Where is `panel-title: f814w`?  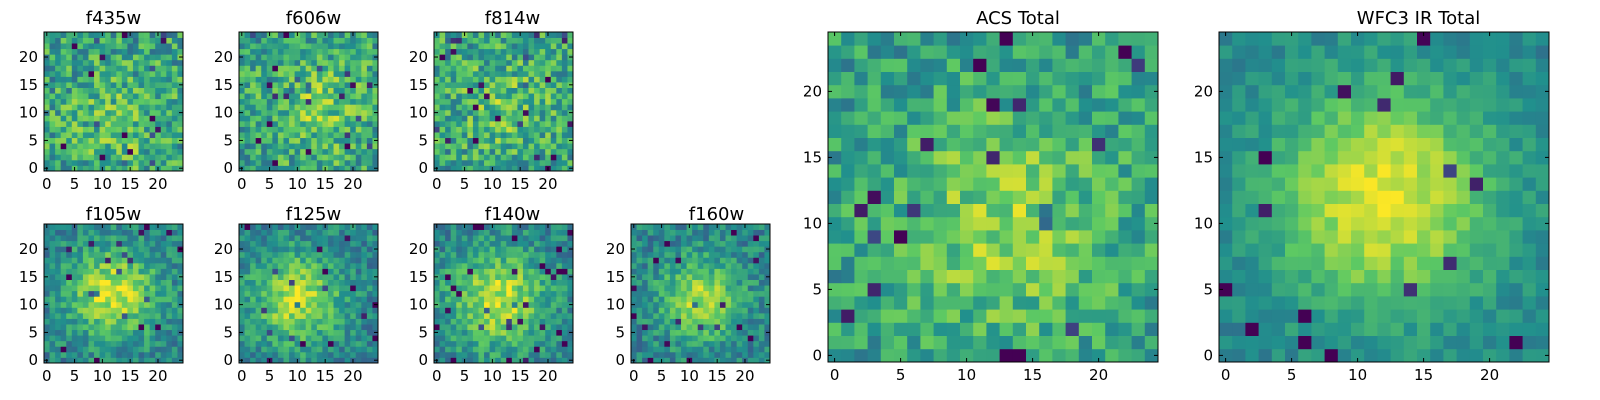 panel-title: f814w is located at coordinates (512, 18).